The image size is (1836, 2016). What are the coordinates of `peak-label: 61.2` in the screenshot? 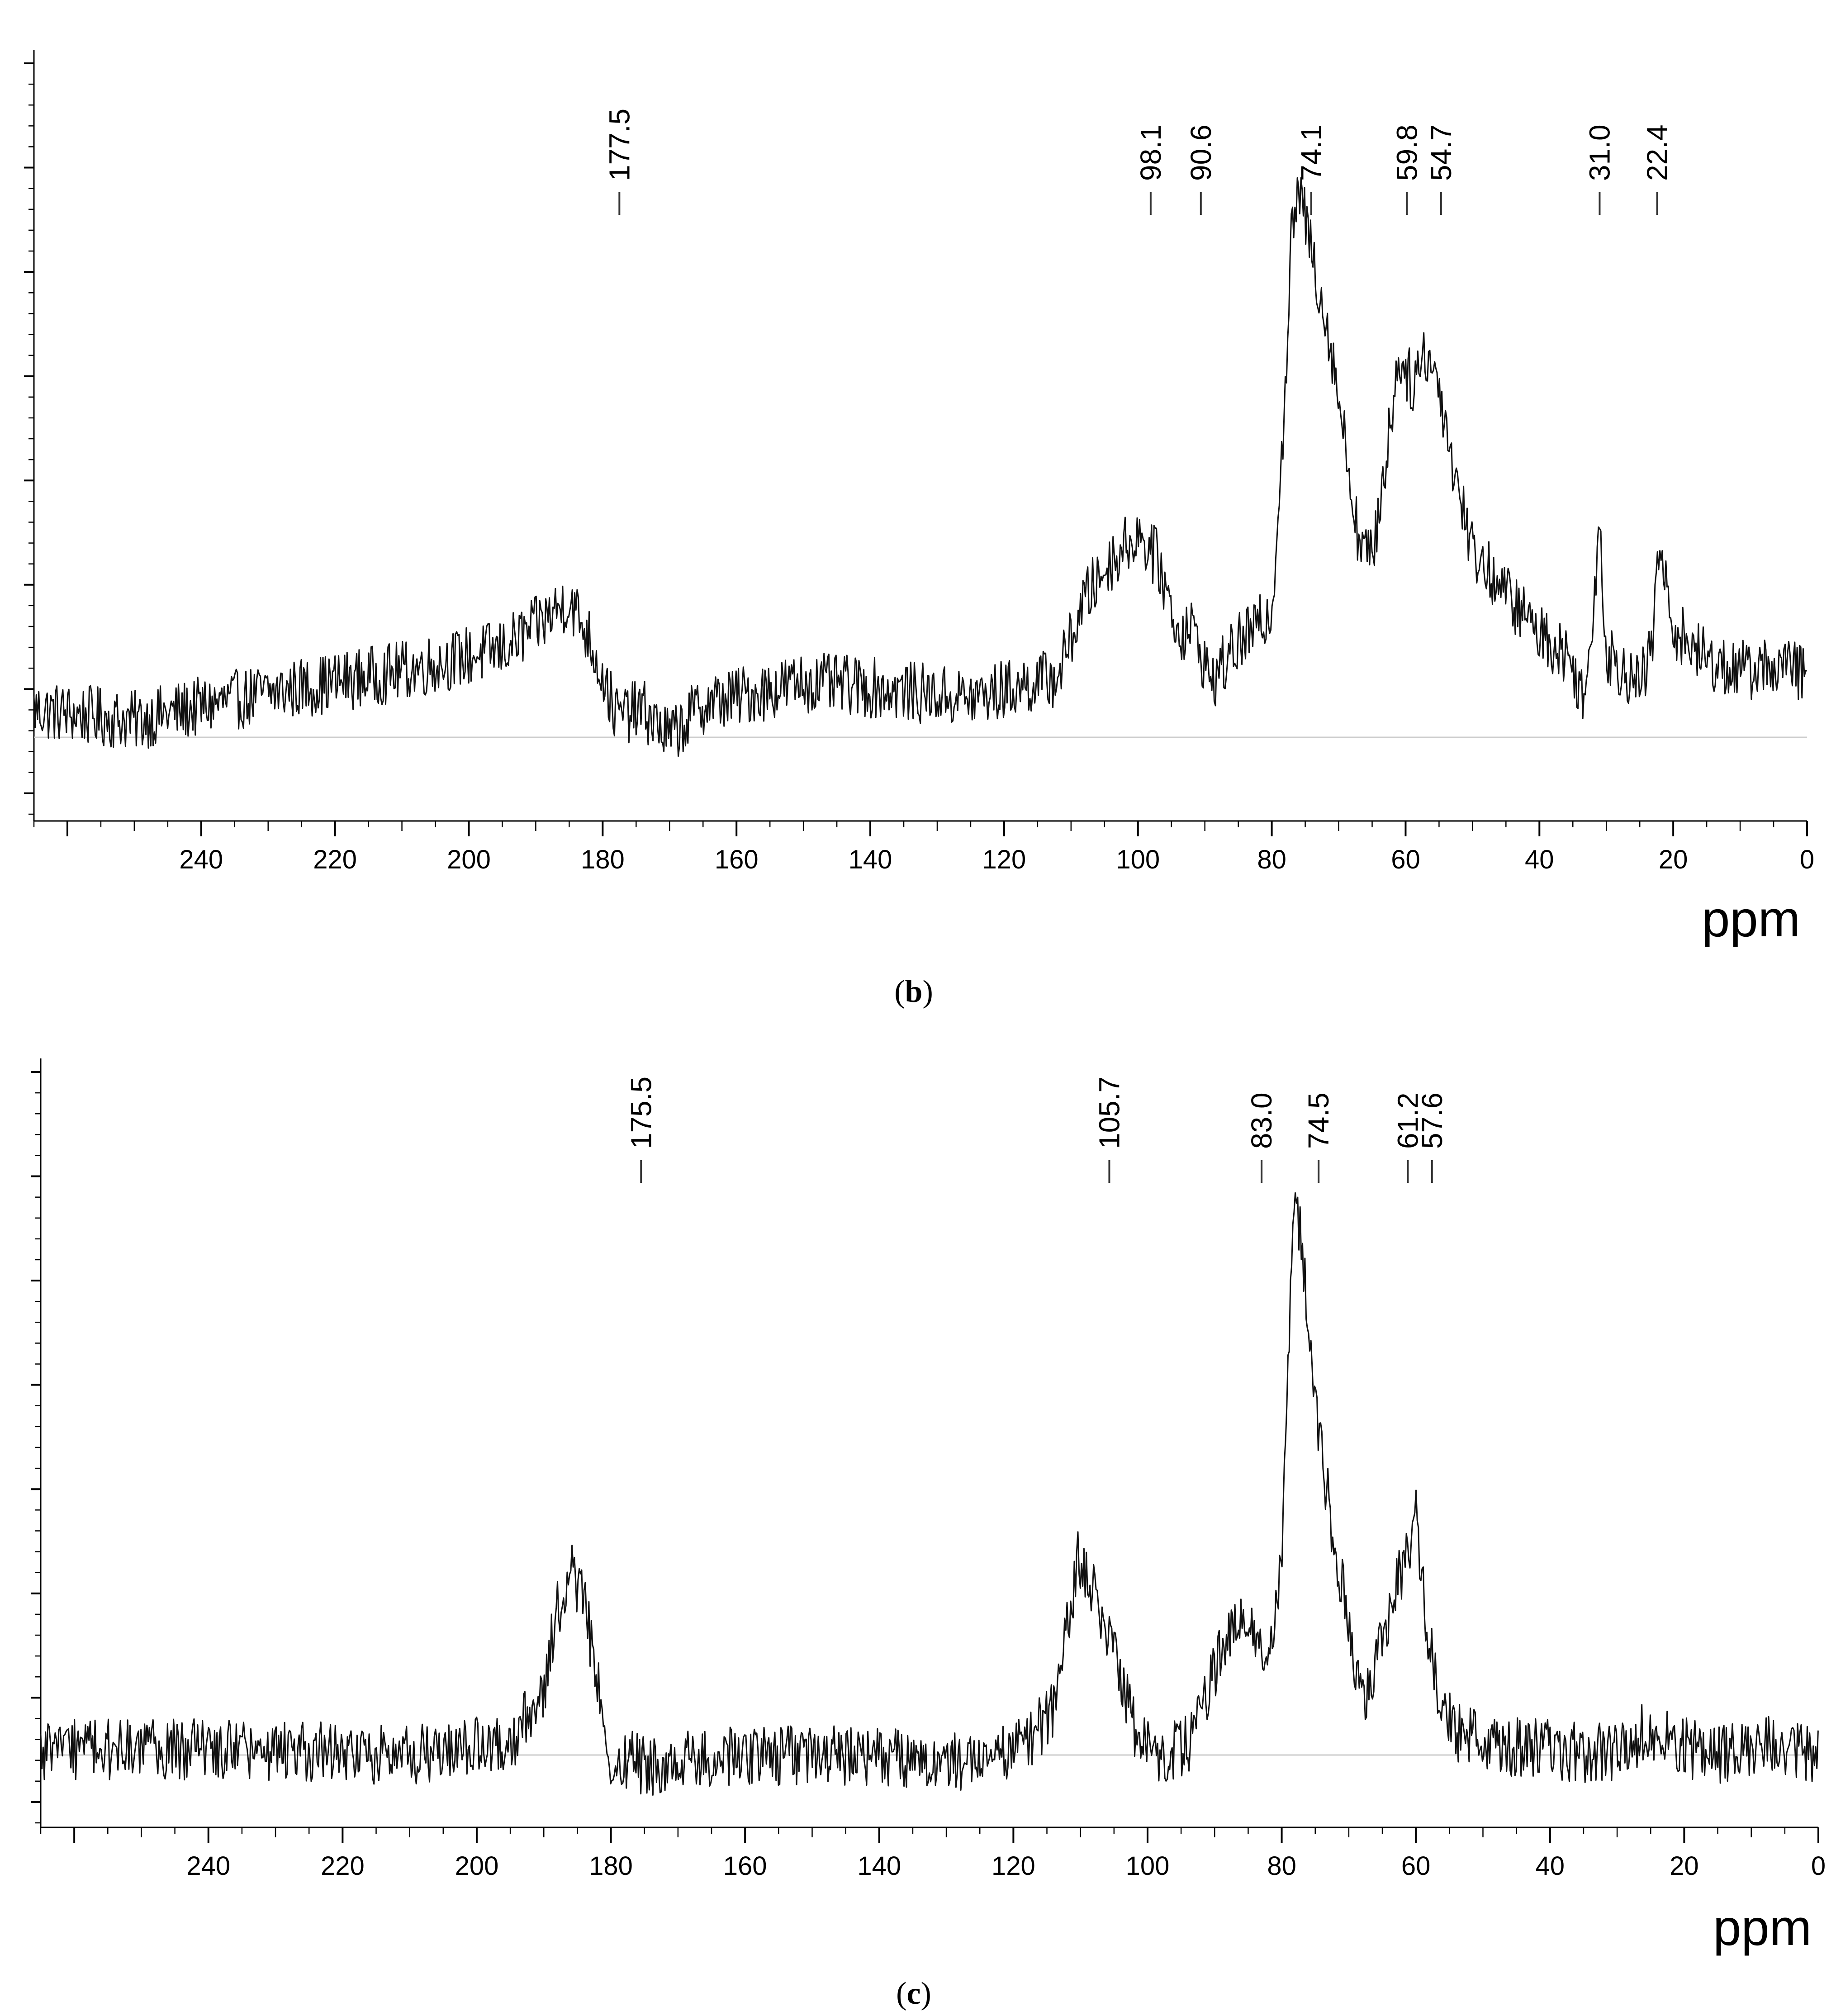 It's located at (1407, 1120).